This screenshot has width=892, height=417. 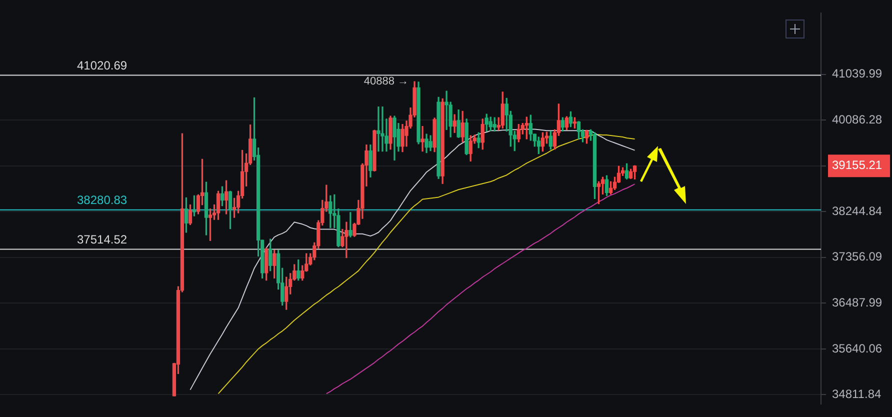 I want to click on y-tick-label: 34811.84, so click(x=857, y=394).